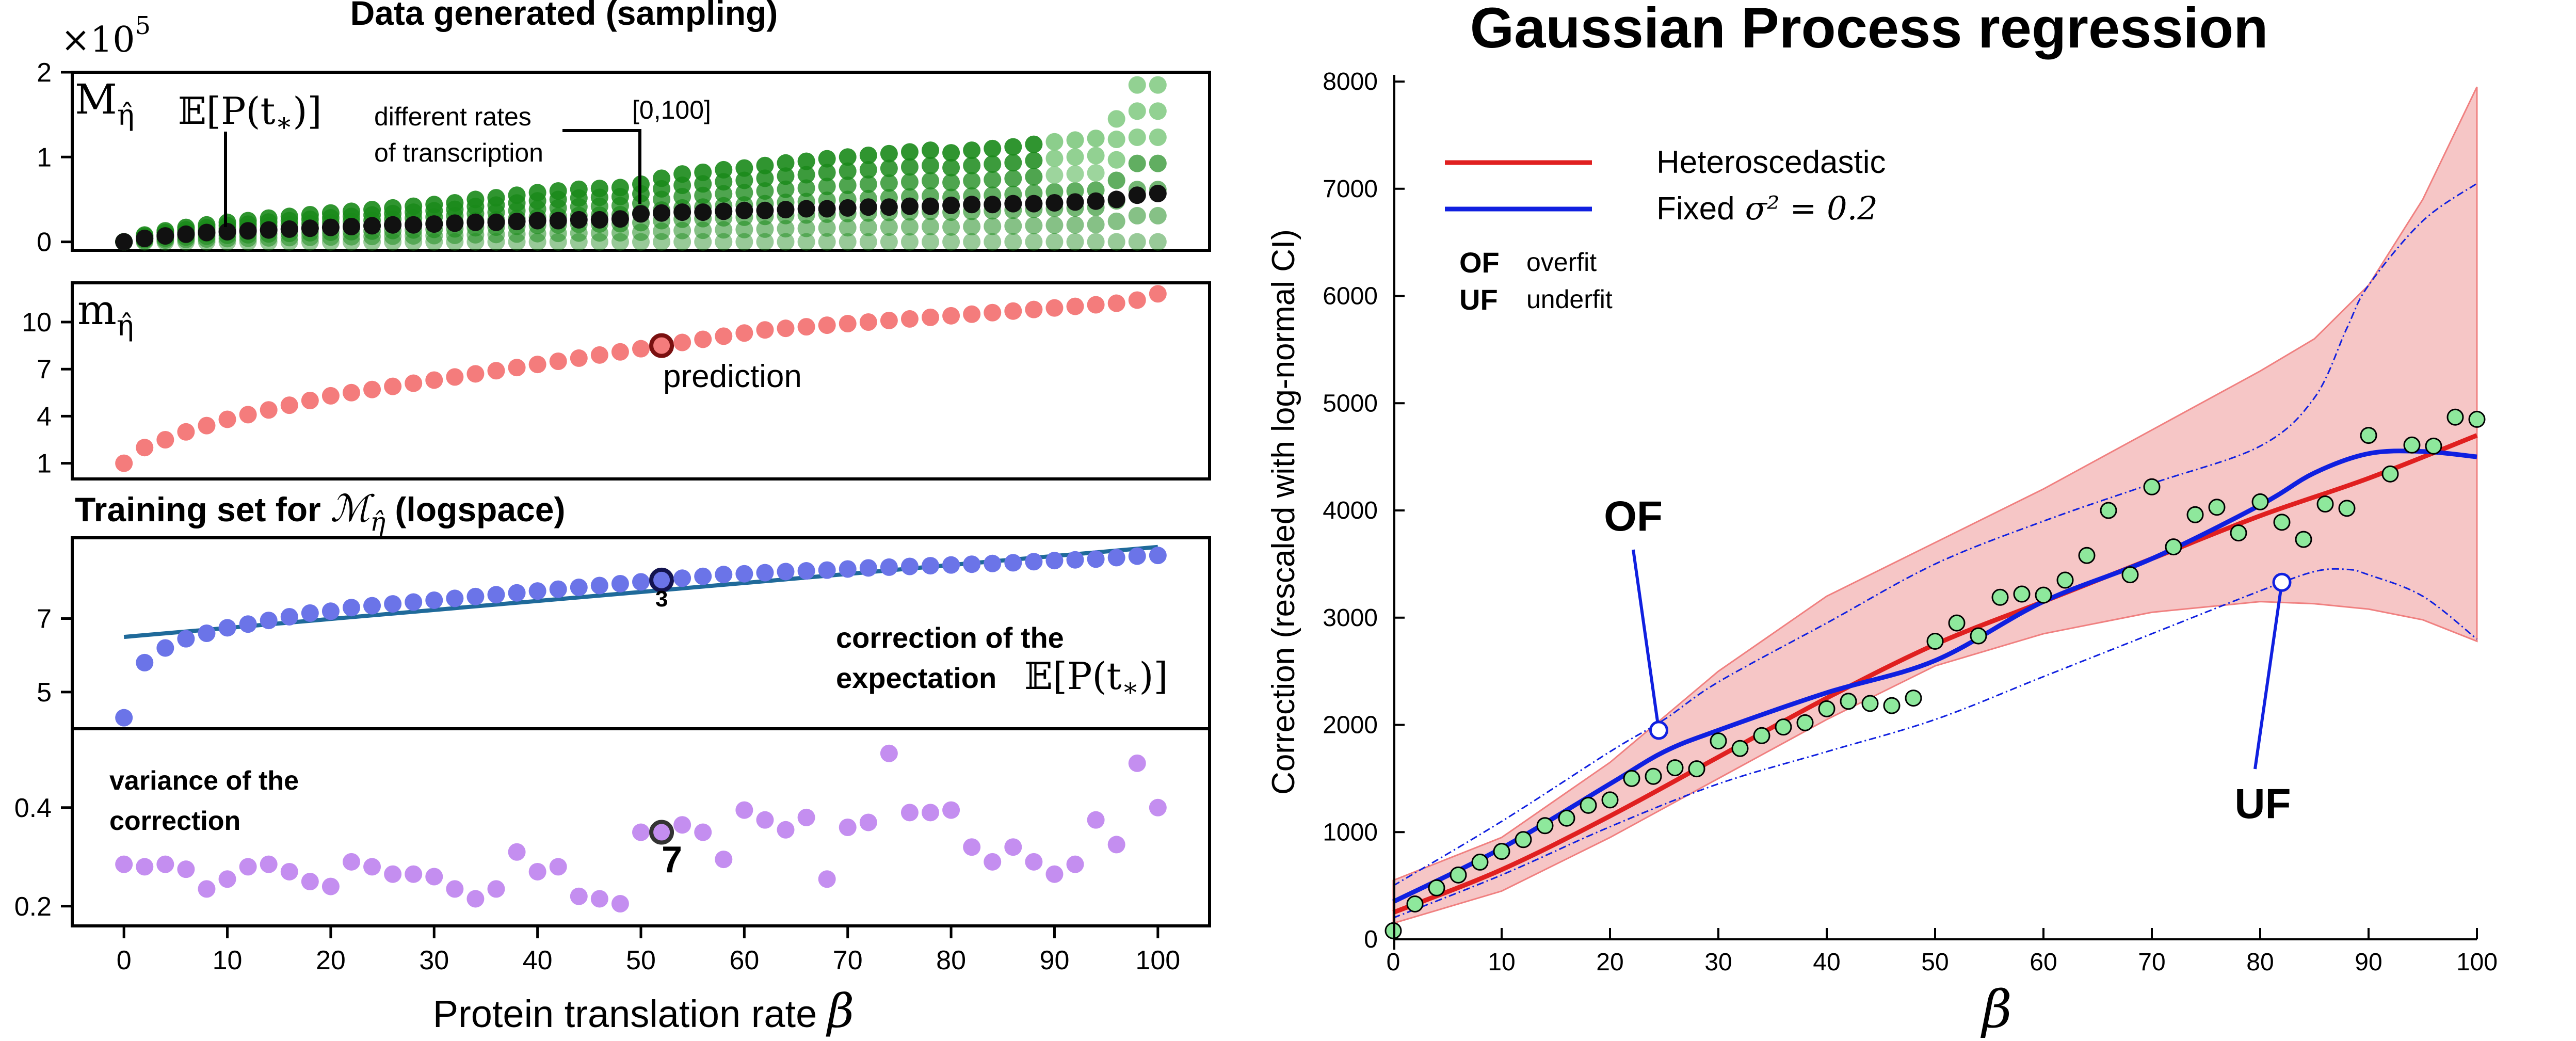 Image resolution: width=2576 pixels, height=1041 pixels. What do you see at coordinates (1502, 962) in the screenshot?
I see `gp-x-tick-label: 10` at bounding box center [1502, 962].